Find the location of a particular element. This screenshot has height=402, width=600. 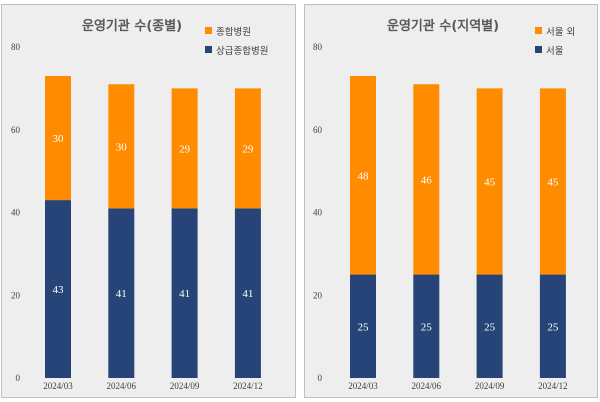

legend-item: 서울 is located at coordinates (555, 49).